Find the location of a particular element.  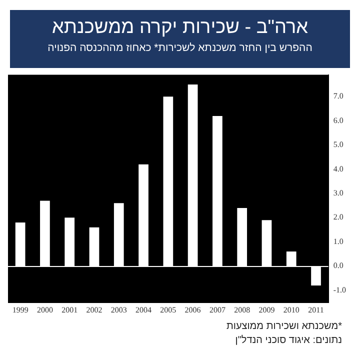

text: *משכנתא ושכירות ממוצעות is located at coordinates (283, 327).